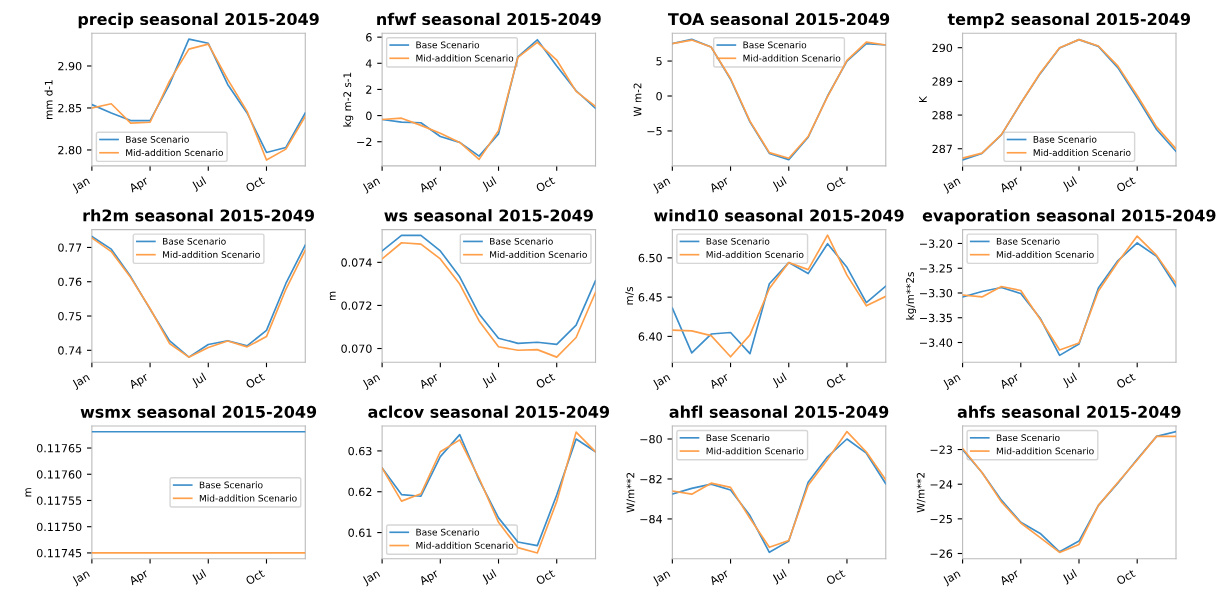 This screenshot has height=604, width=1225. I want to click on y-tick-label: 288, so click(942, 115).